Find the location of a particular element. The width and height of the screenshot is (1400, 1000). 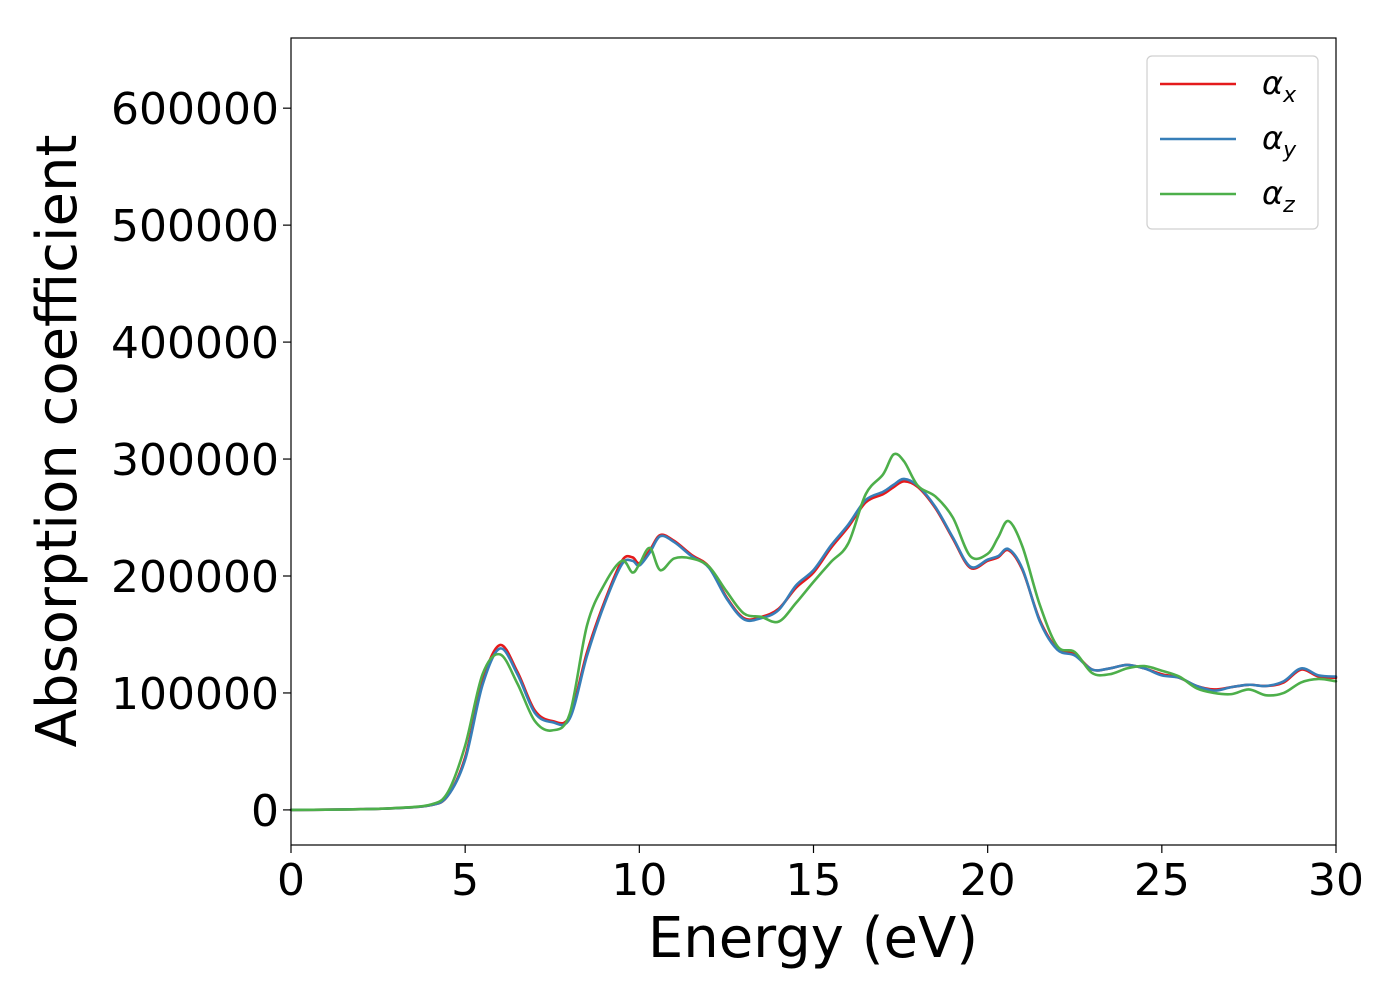

y-tick-label: 100000 is located at coordinates (195, 694).